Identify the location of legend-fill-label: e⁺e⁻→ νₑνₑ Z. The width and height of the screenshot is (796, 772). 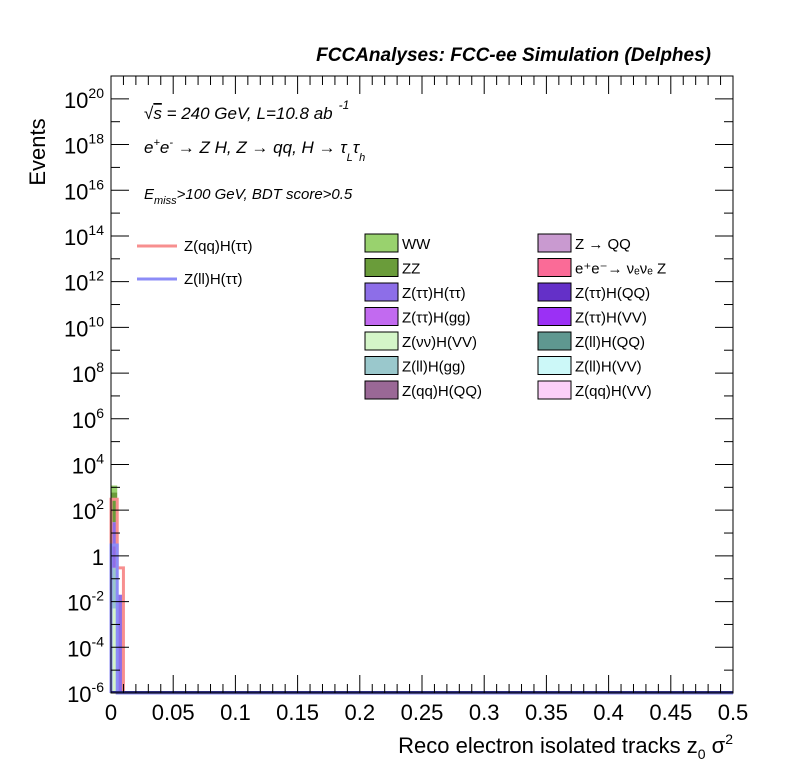
(620, 269).